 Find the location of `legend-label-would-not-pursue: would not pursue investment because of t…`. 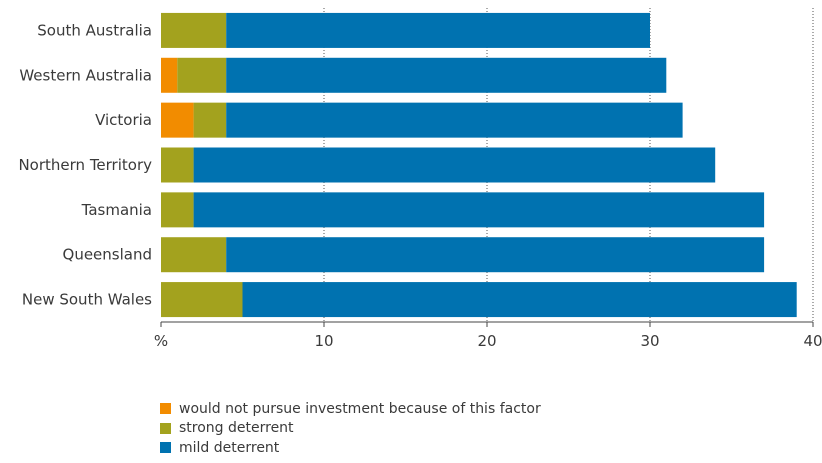

legend-label-would-not-pursue: would not pursue investment because of t… is located at coordinates (360, 408).